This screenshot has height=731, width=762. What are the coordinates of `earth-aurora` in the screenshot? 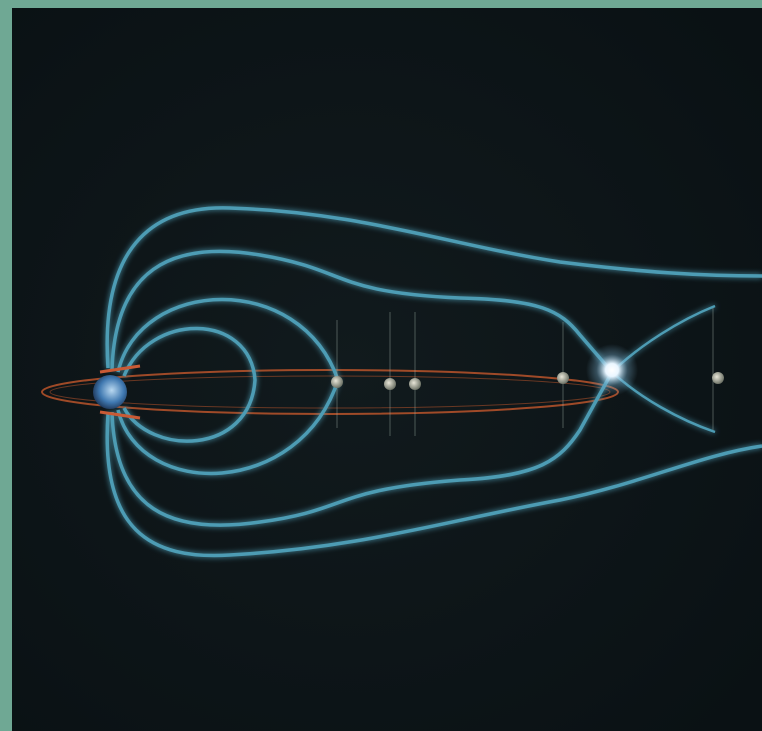 It's located at (120, 392).